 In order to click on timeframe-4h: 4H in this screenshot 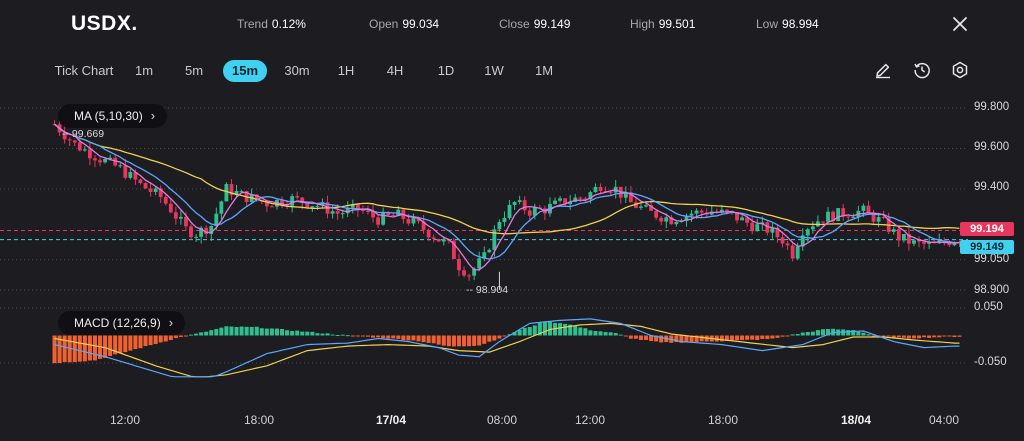, I will do `click(395, 70)`.